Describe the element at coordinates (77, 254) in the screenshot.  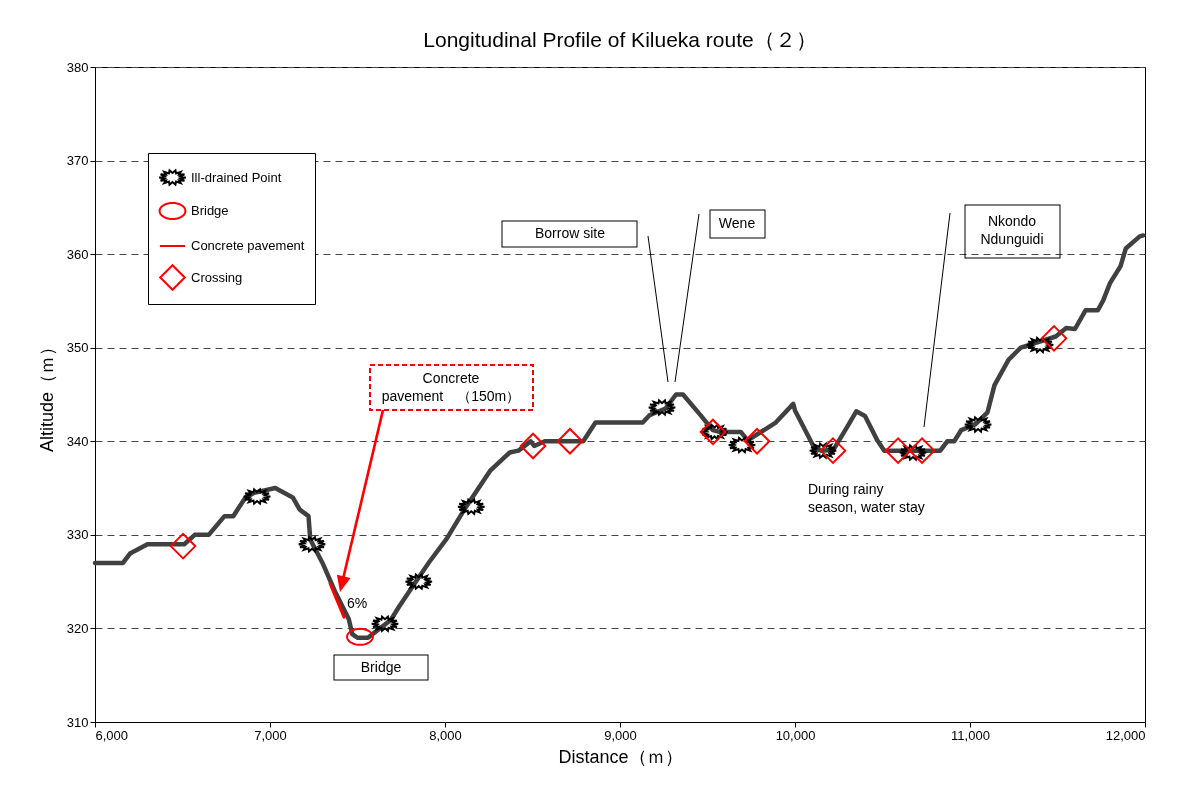
I see `y-tick-label: 360` at that location.